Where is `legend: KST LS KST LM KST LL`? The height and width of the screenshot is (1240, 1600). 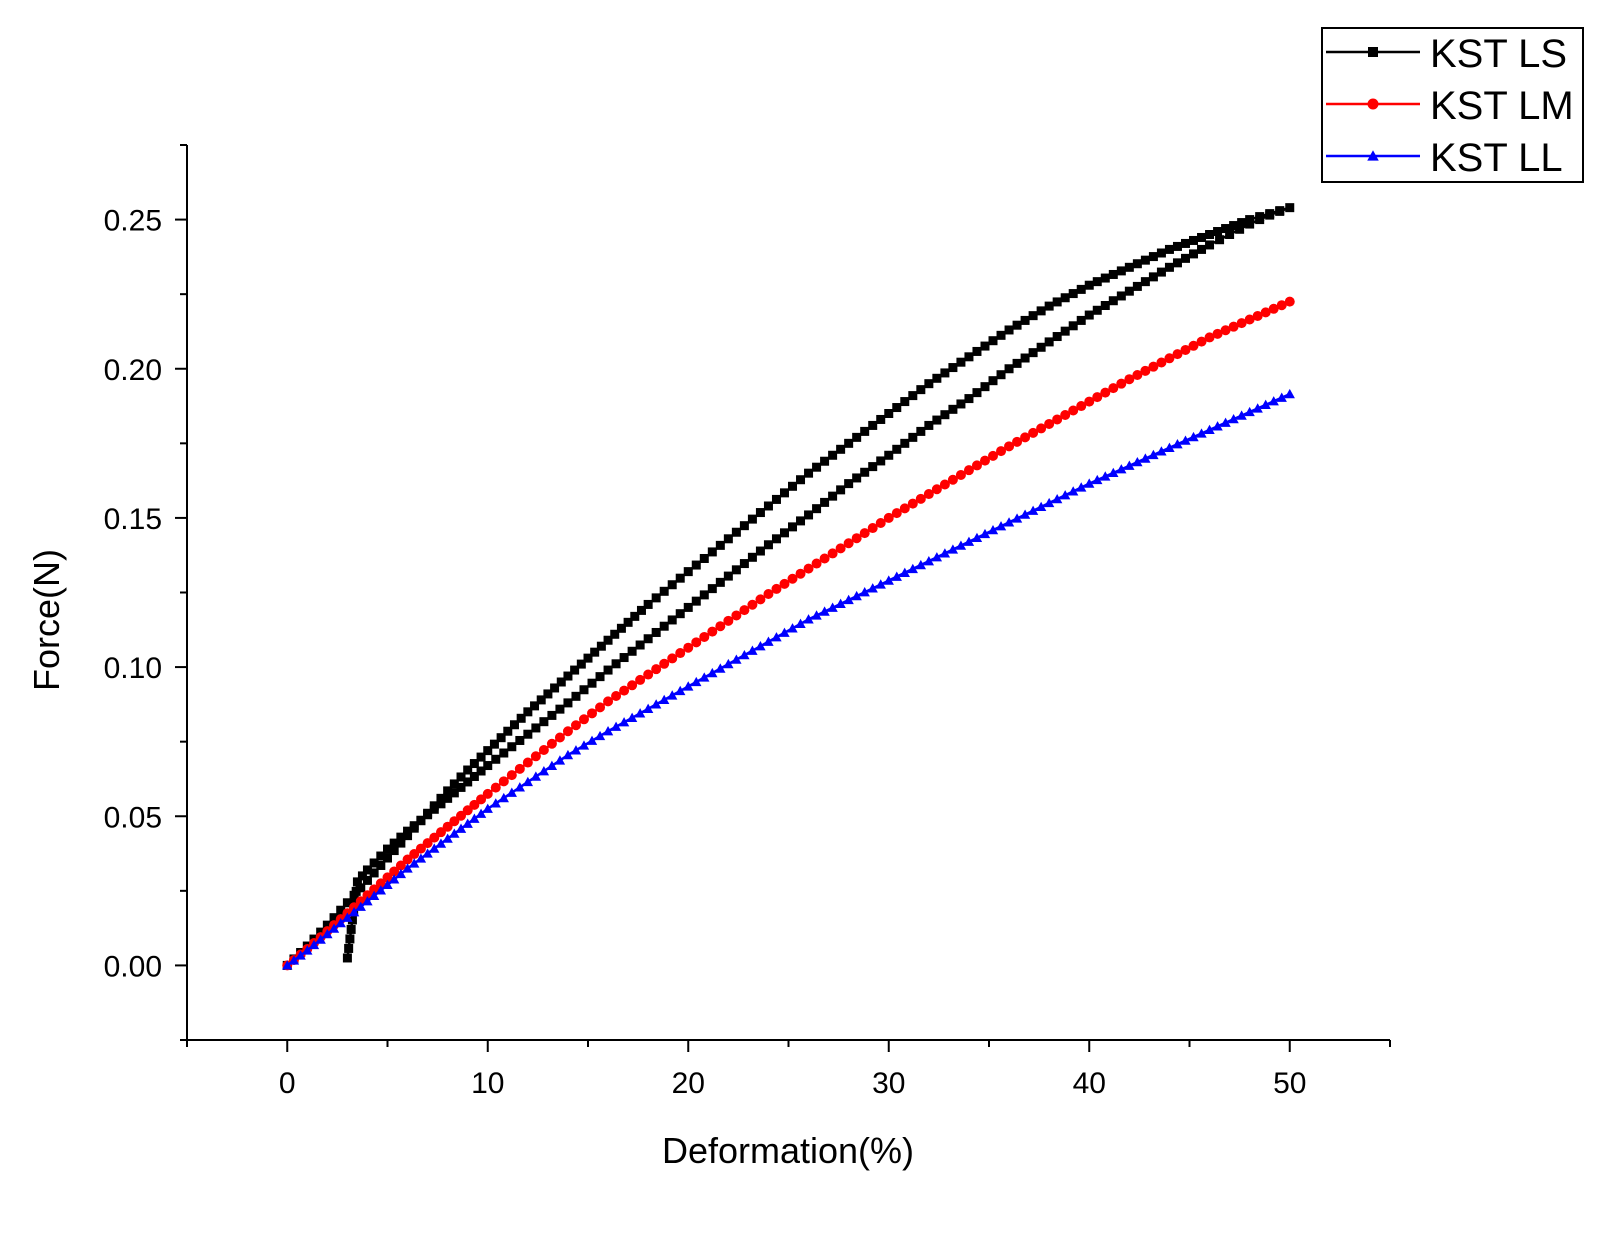
legend: KST LS KST LM KST LL is located at coordinates (1452, 105).